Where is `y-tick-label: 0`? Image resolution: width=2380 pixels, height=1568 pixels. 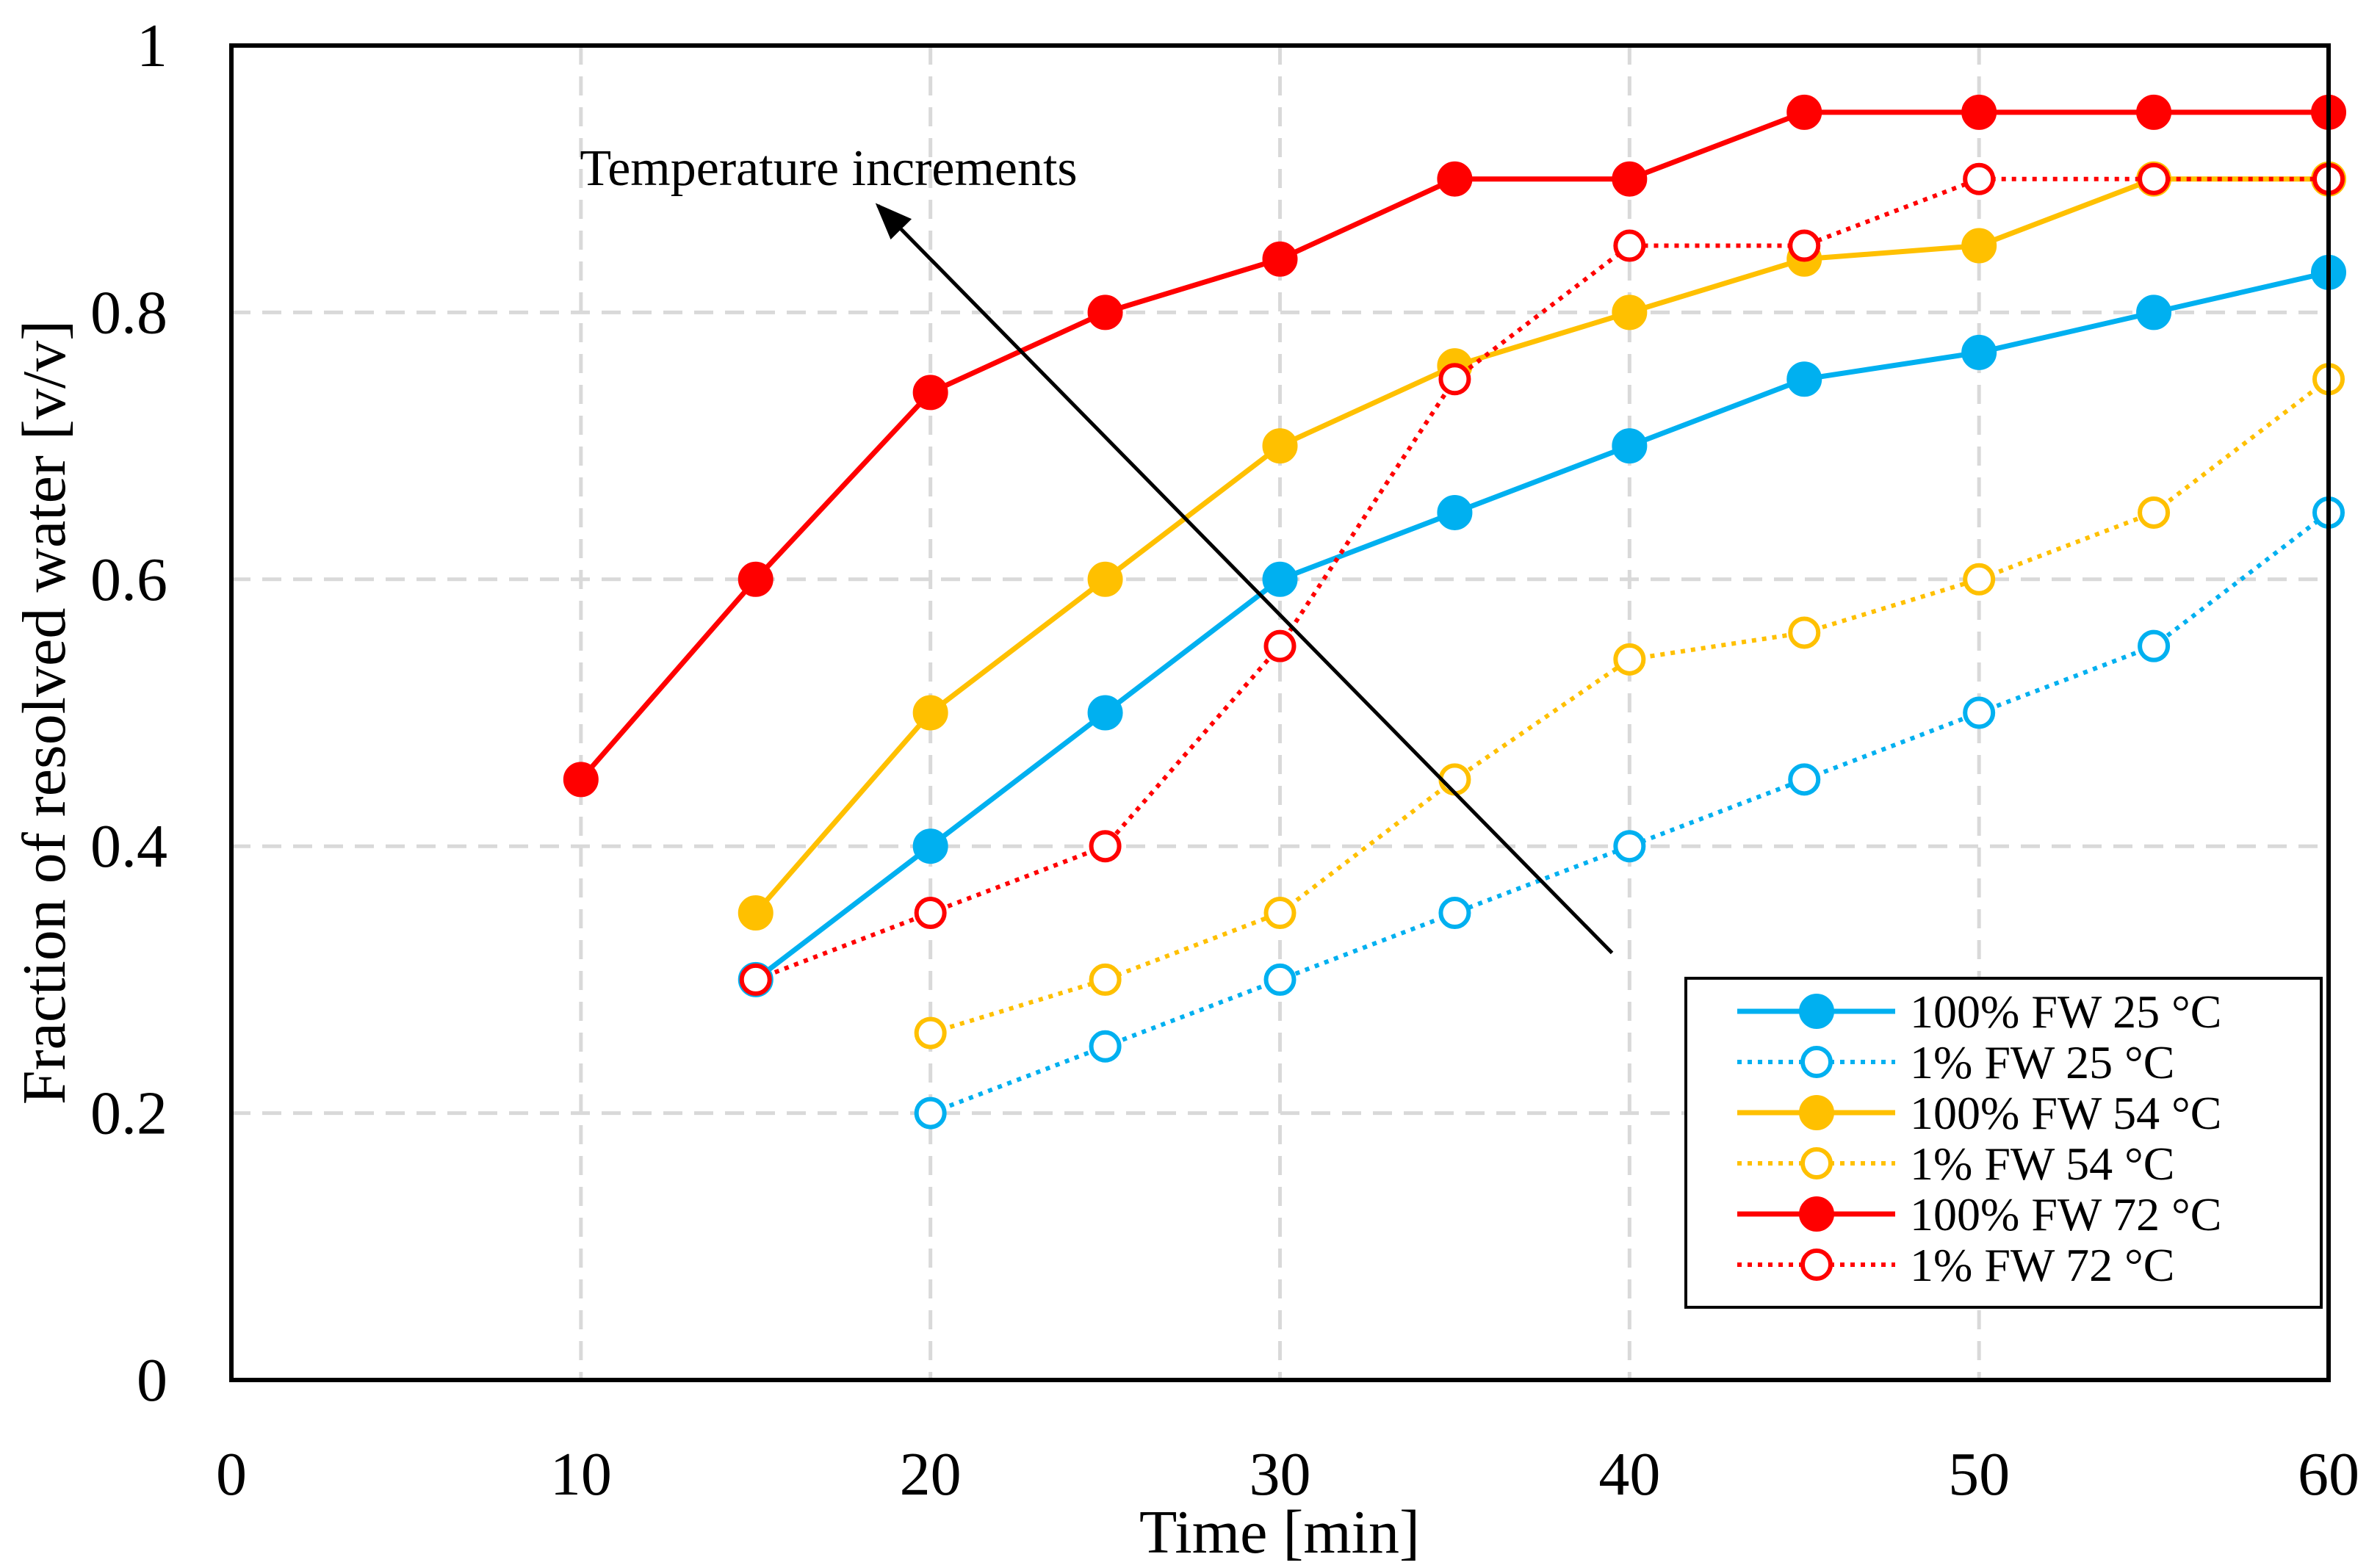 y-tick-label: 0 is located at coordinates (152, 1380).